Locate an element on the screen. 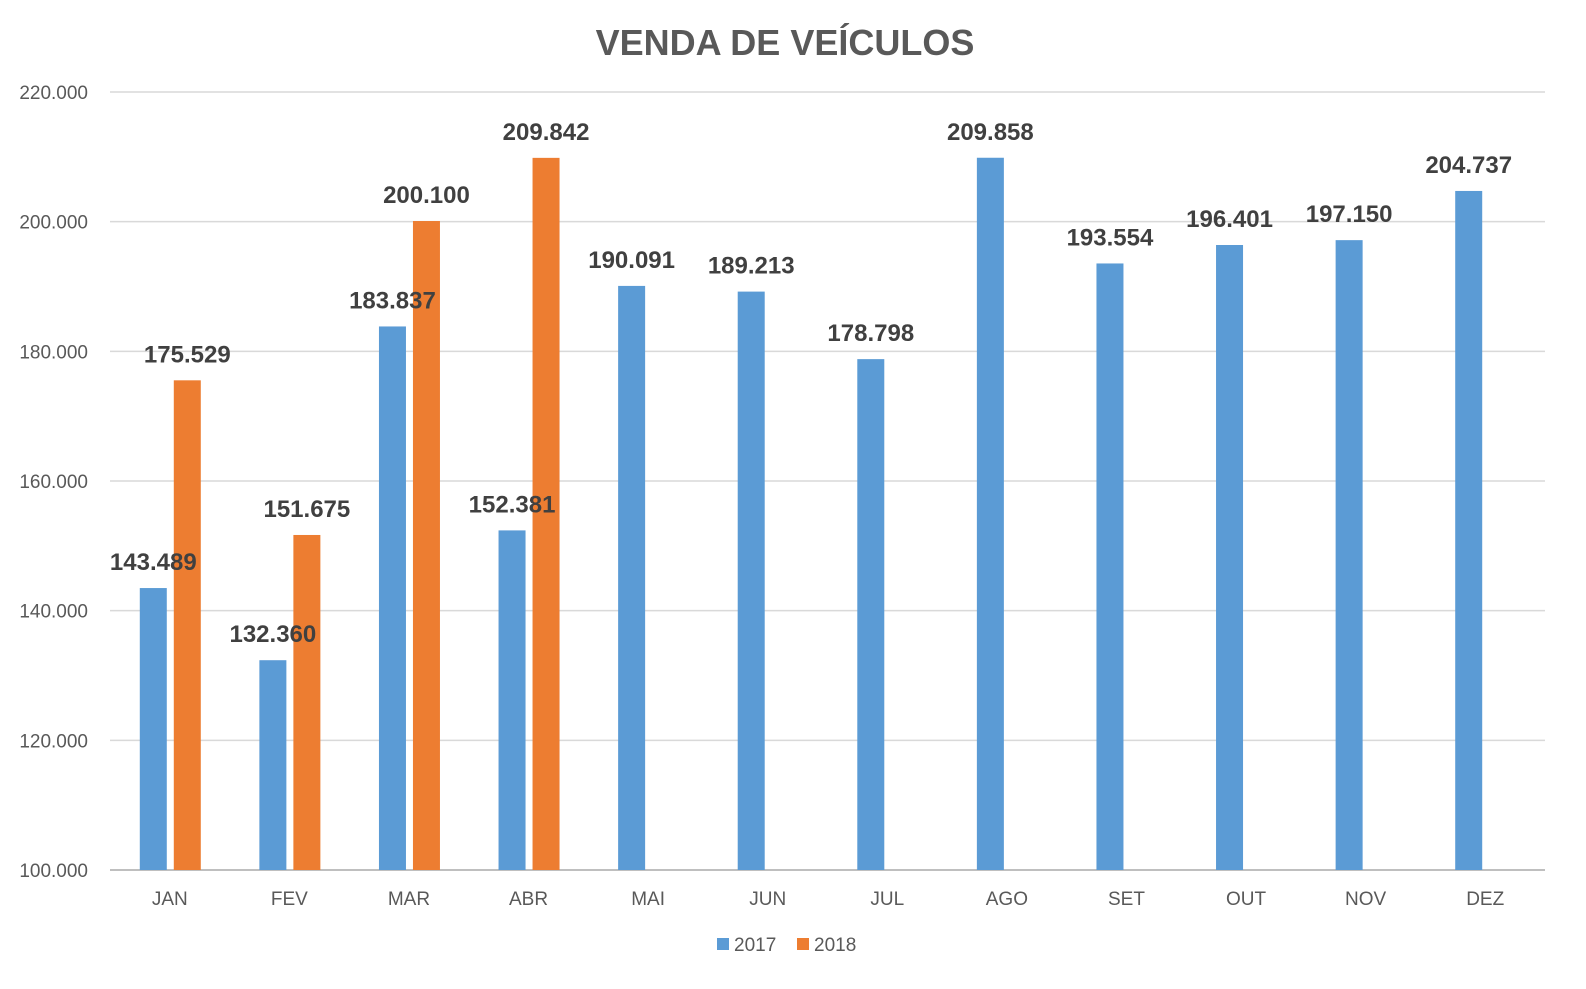  data-label: 209.858 is located at coordinates (990, 132).